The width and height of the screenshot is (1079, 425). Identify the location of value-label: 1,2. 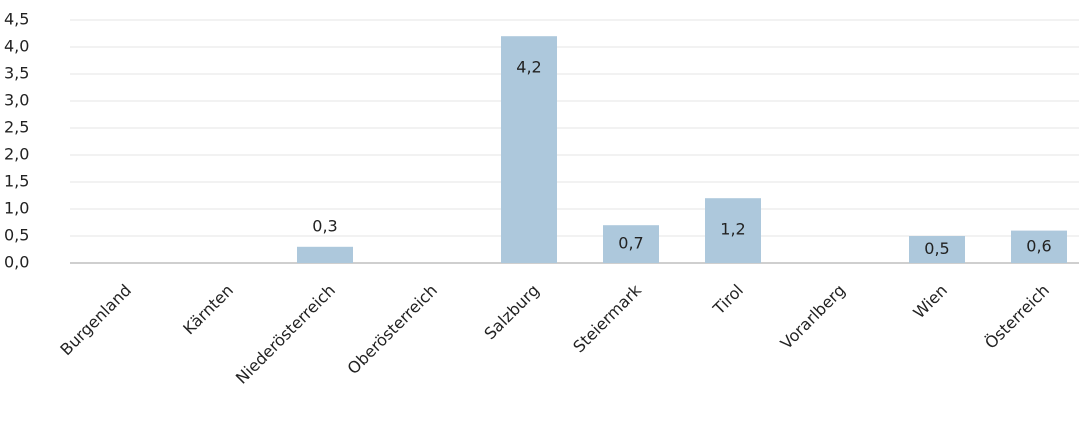
(732, 229).